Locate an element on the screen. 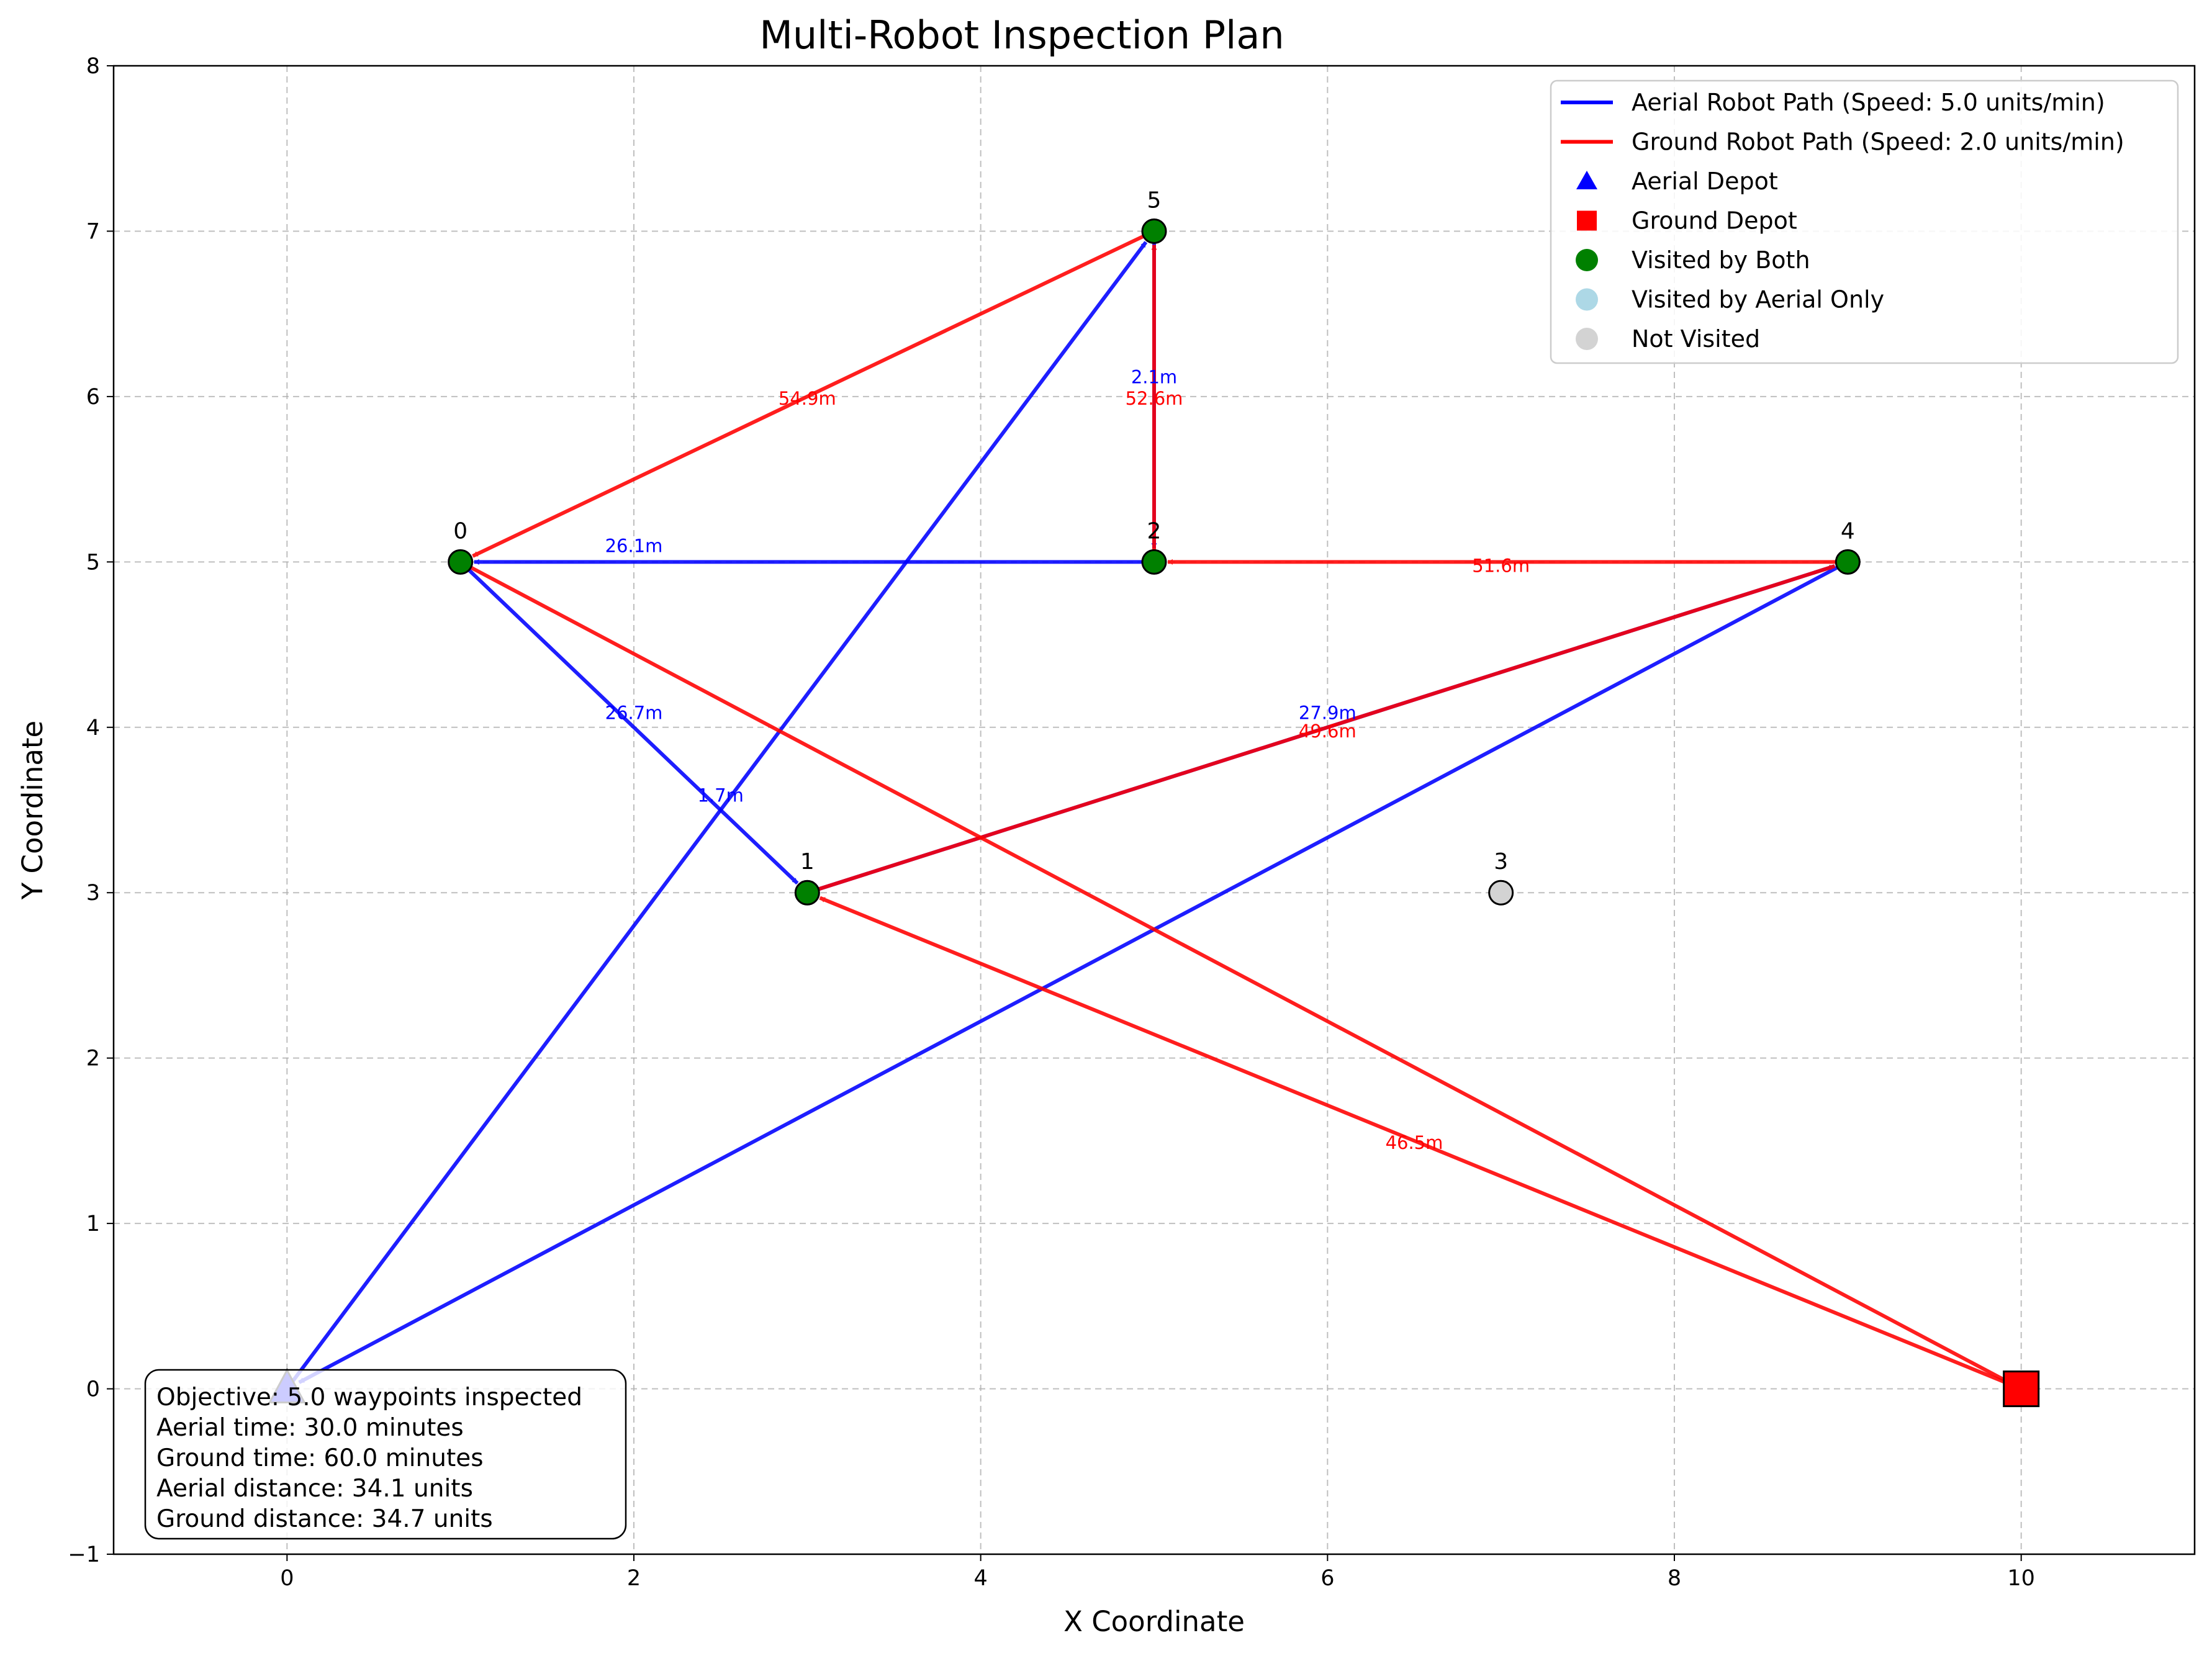 The width and height of the screenshot is (2212, 1656). y-tick-label: 1 is located at coordinates (93, 1224).